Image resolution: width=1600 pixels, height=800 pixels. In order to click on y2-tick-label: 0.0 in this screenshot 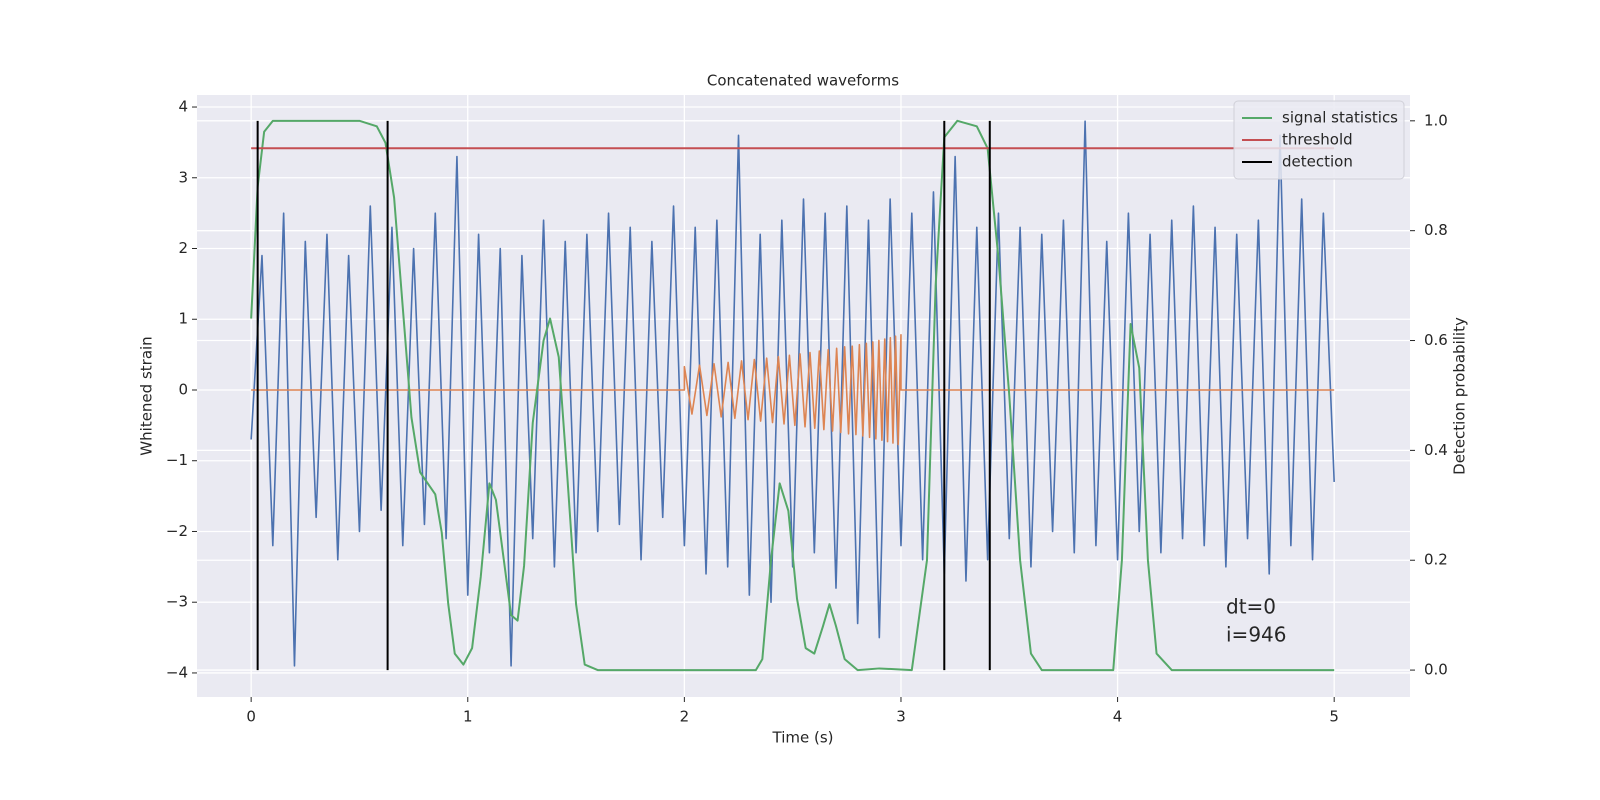, I will do `click(1436, 670)`.